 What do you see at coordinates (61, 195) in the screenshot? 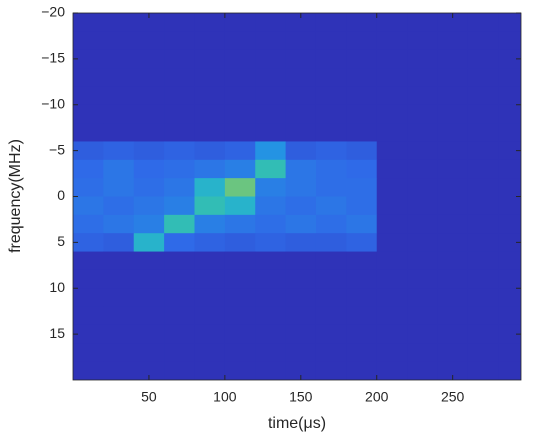
I see `y-tick-label: 0` at bounding box center [61, 195].